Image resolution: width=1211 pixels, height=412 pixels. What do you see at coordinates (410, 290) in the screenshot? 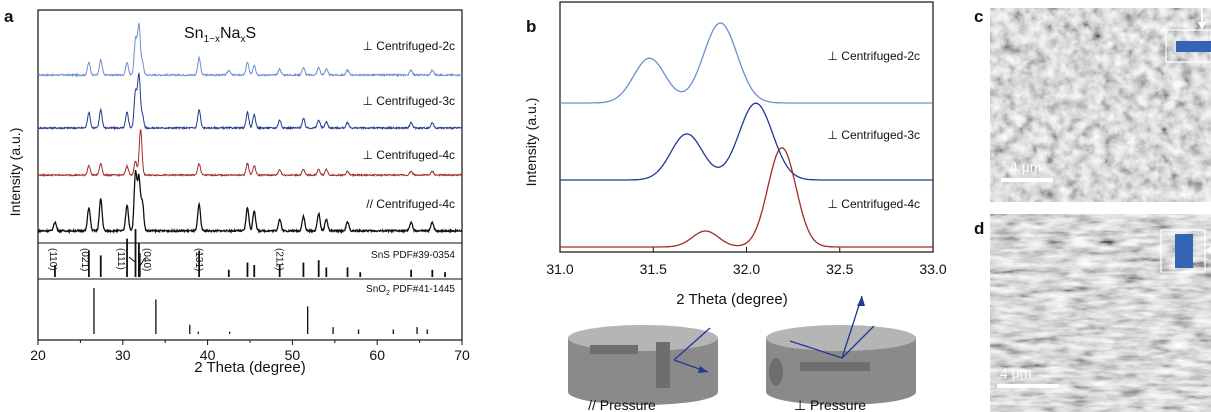
I see `ref-label-sno2: SnO2 PDF#41-1445` at bounding box center [410, 290].